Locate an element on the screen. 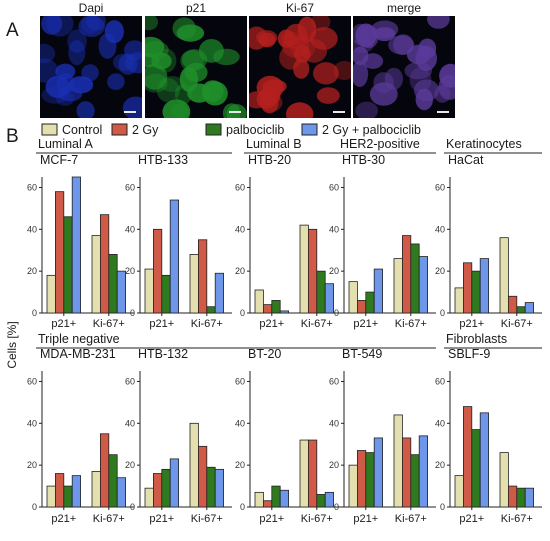  legend-label: palbociclib is located at coordinates (255, 130).